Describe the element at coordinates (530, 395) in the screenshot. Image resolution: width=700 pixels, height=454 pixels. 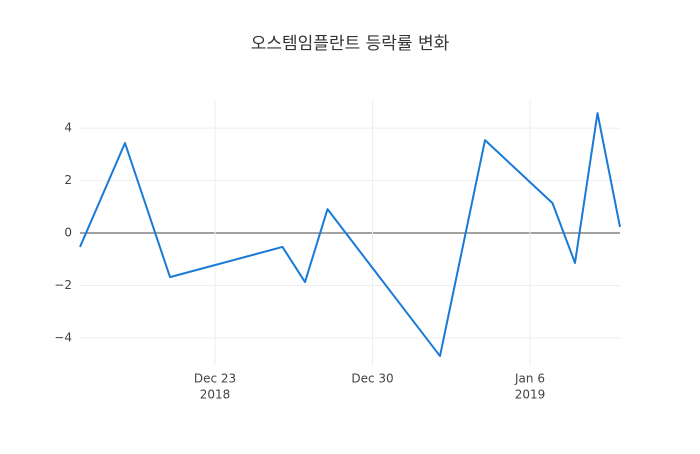
I see `x-tick-sublabel: 2019` at that location.